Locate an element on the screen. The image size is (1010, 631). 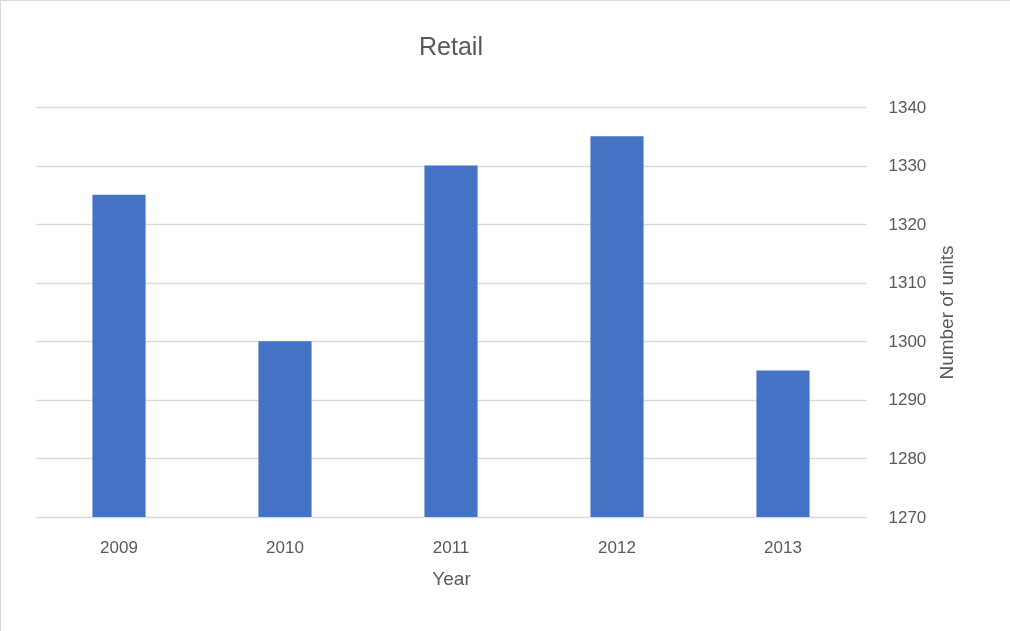
y-tick-label: 1340 is located at coordinates (907, 107).